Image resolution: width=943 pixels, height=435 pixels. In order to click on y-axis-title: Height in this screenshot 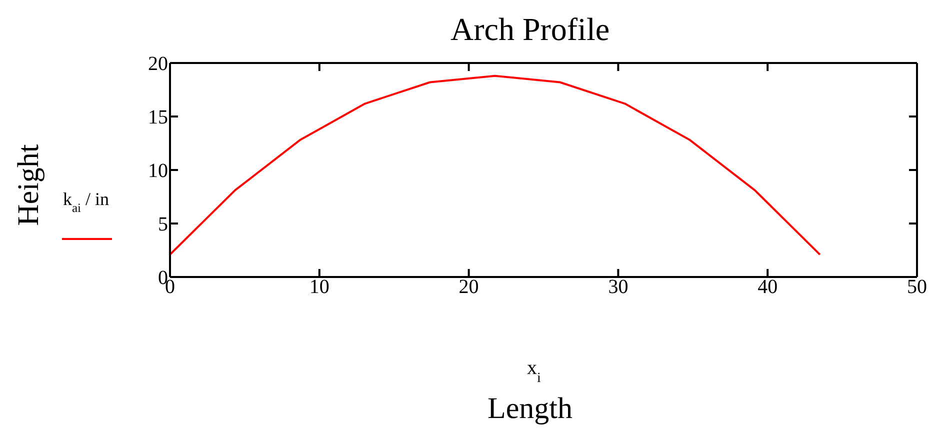, I will do `click(28, 185)`.